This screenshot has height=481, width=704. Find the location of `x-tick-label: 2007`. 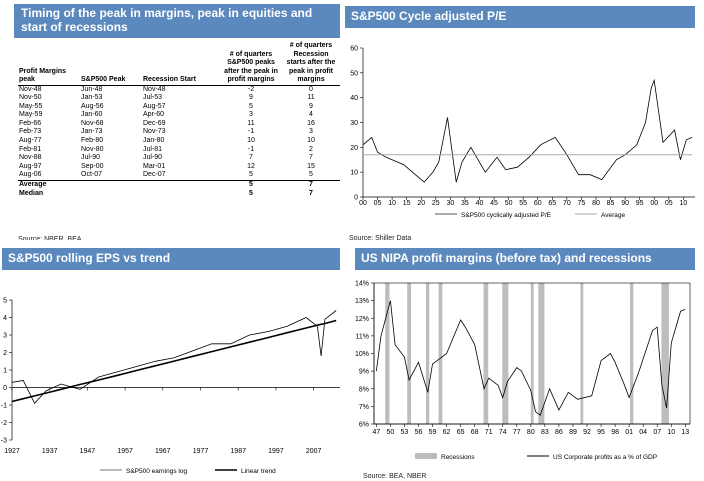

x-tick-label: 2007 is located at coordinates (314, 451).